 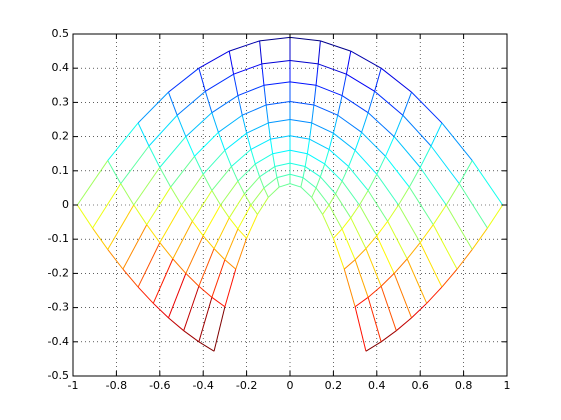 I want to click on y-tick-label: 0.1, so click(x=61, y=170).